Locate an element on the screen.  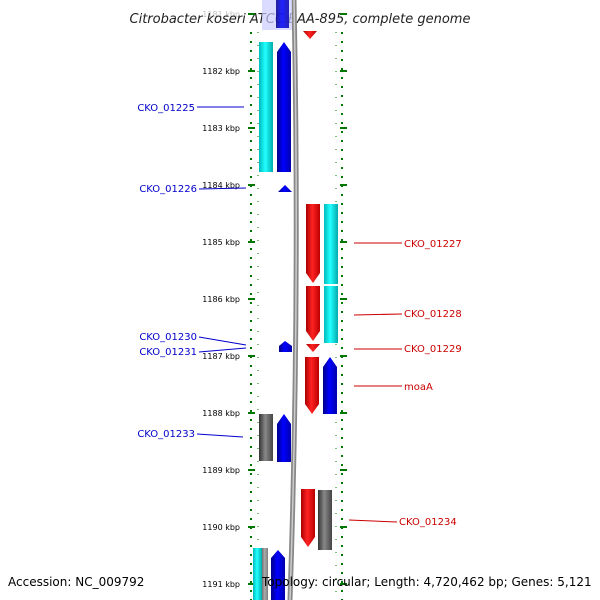
gene-gray-bottom is located at coordinates (265, 574).